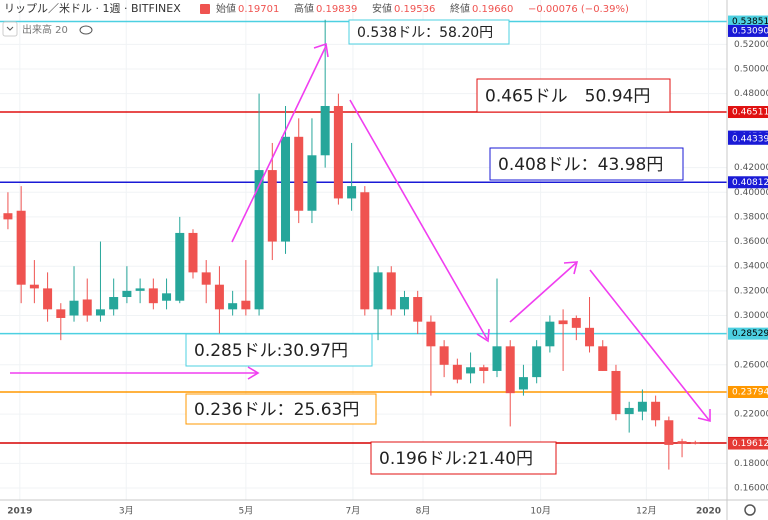  Describe the element at coordinates (751, 489) in the screenshot. I see `y-tick-label: 0.16000` at that location.